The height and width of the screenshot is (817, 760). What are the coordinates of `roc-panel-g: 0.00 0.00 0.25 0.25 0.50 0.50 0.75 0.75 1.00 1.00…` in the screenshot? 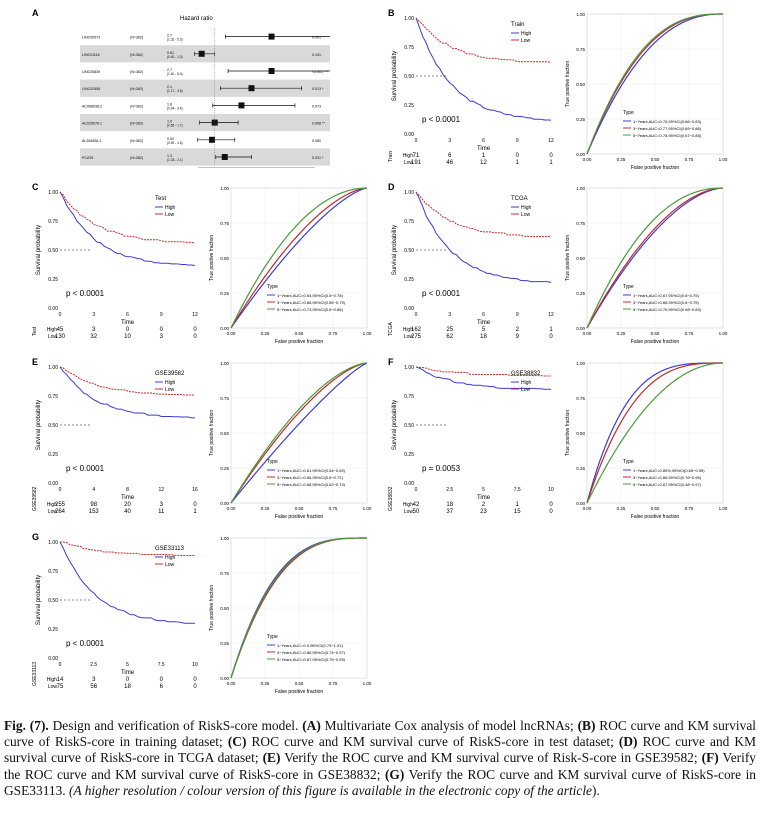 It's located at (290, 616).